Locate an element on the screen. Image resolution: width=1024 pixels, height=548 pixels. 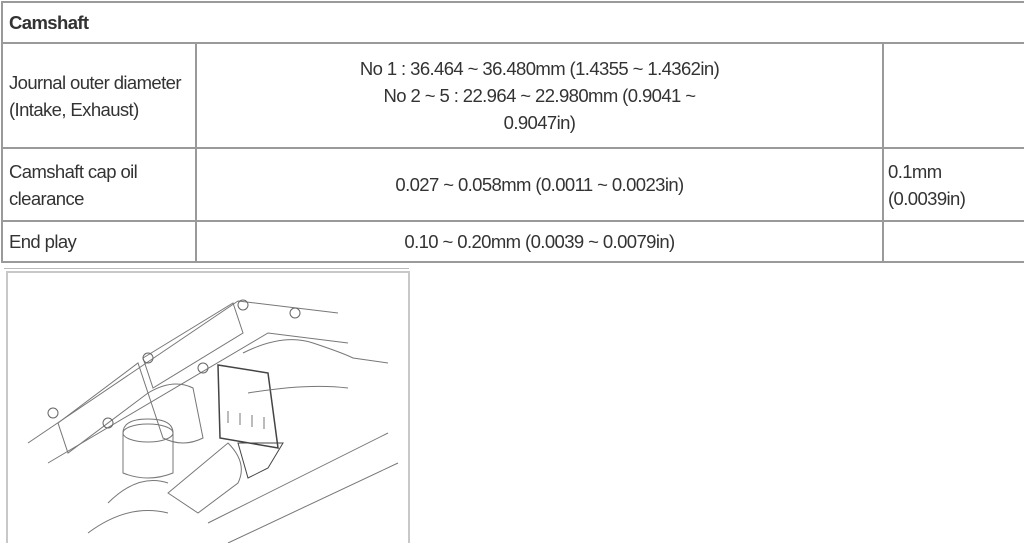
section-title: Camshaft is located at coordinates (512, 22).